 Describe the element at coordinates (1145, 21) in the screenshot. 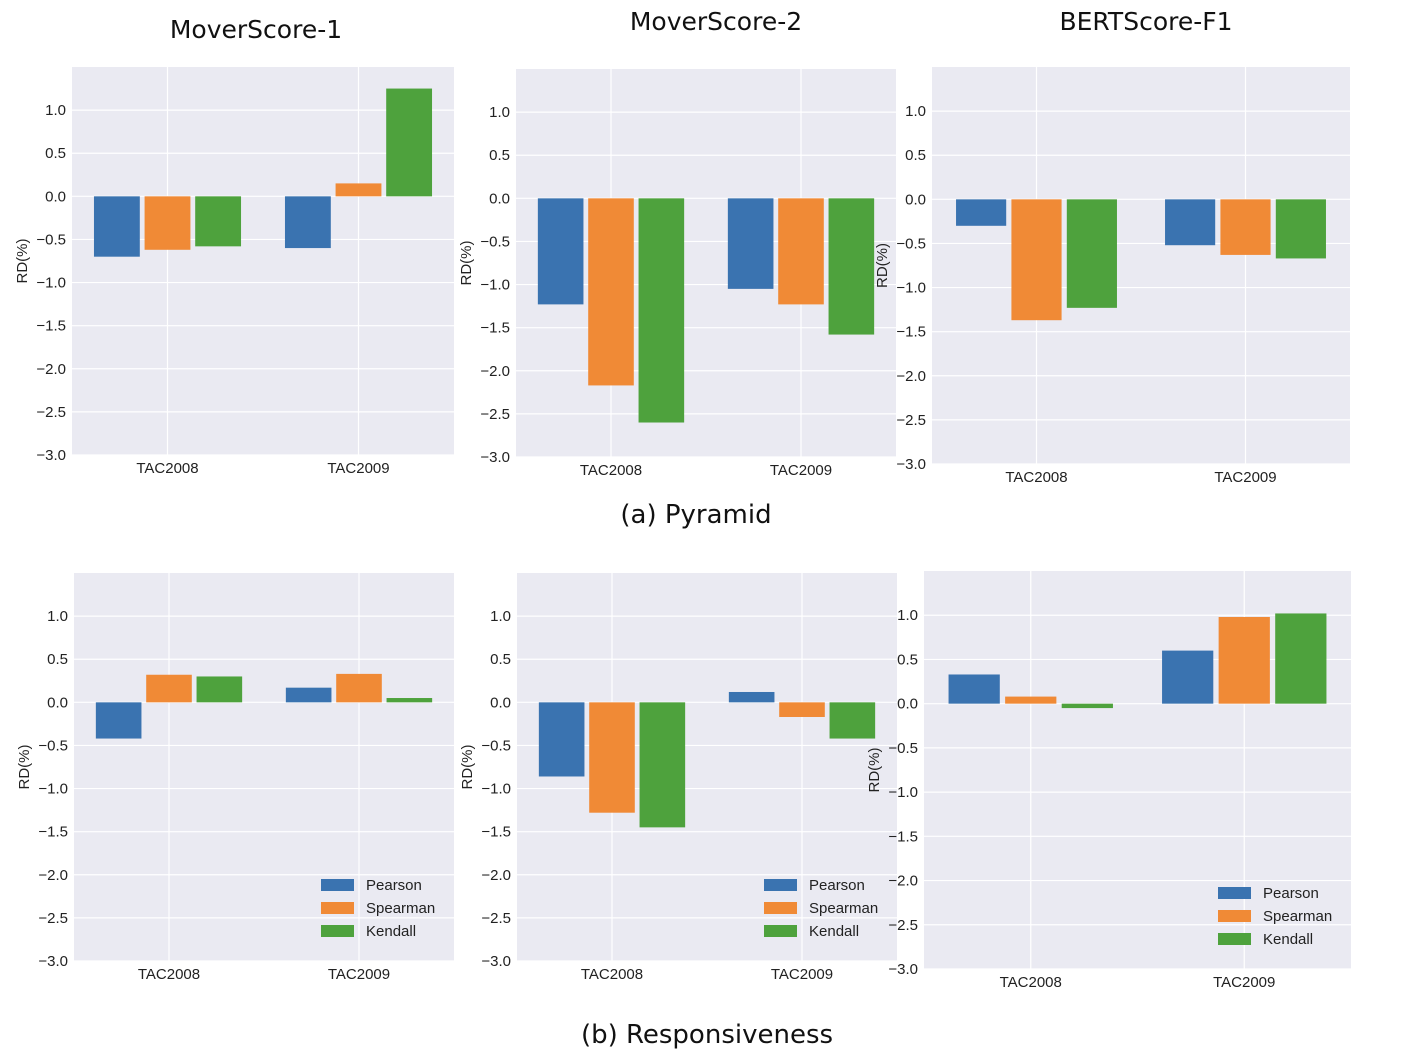

I see `column-title-bertscore-f1: BERTScore-F1` at that location.